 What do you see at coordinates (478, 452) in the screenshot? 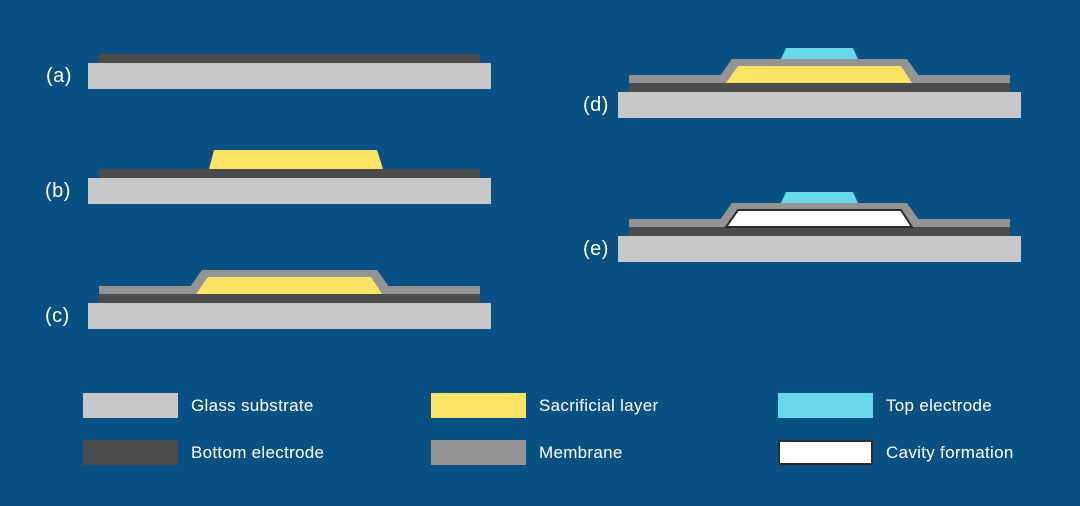
I see `membrane-swatch` at bounding box center [478, 452].